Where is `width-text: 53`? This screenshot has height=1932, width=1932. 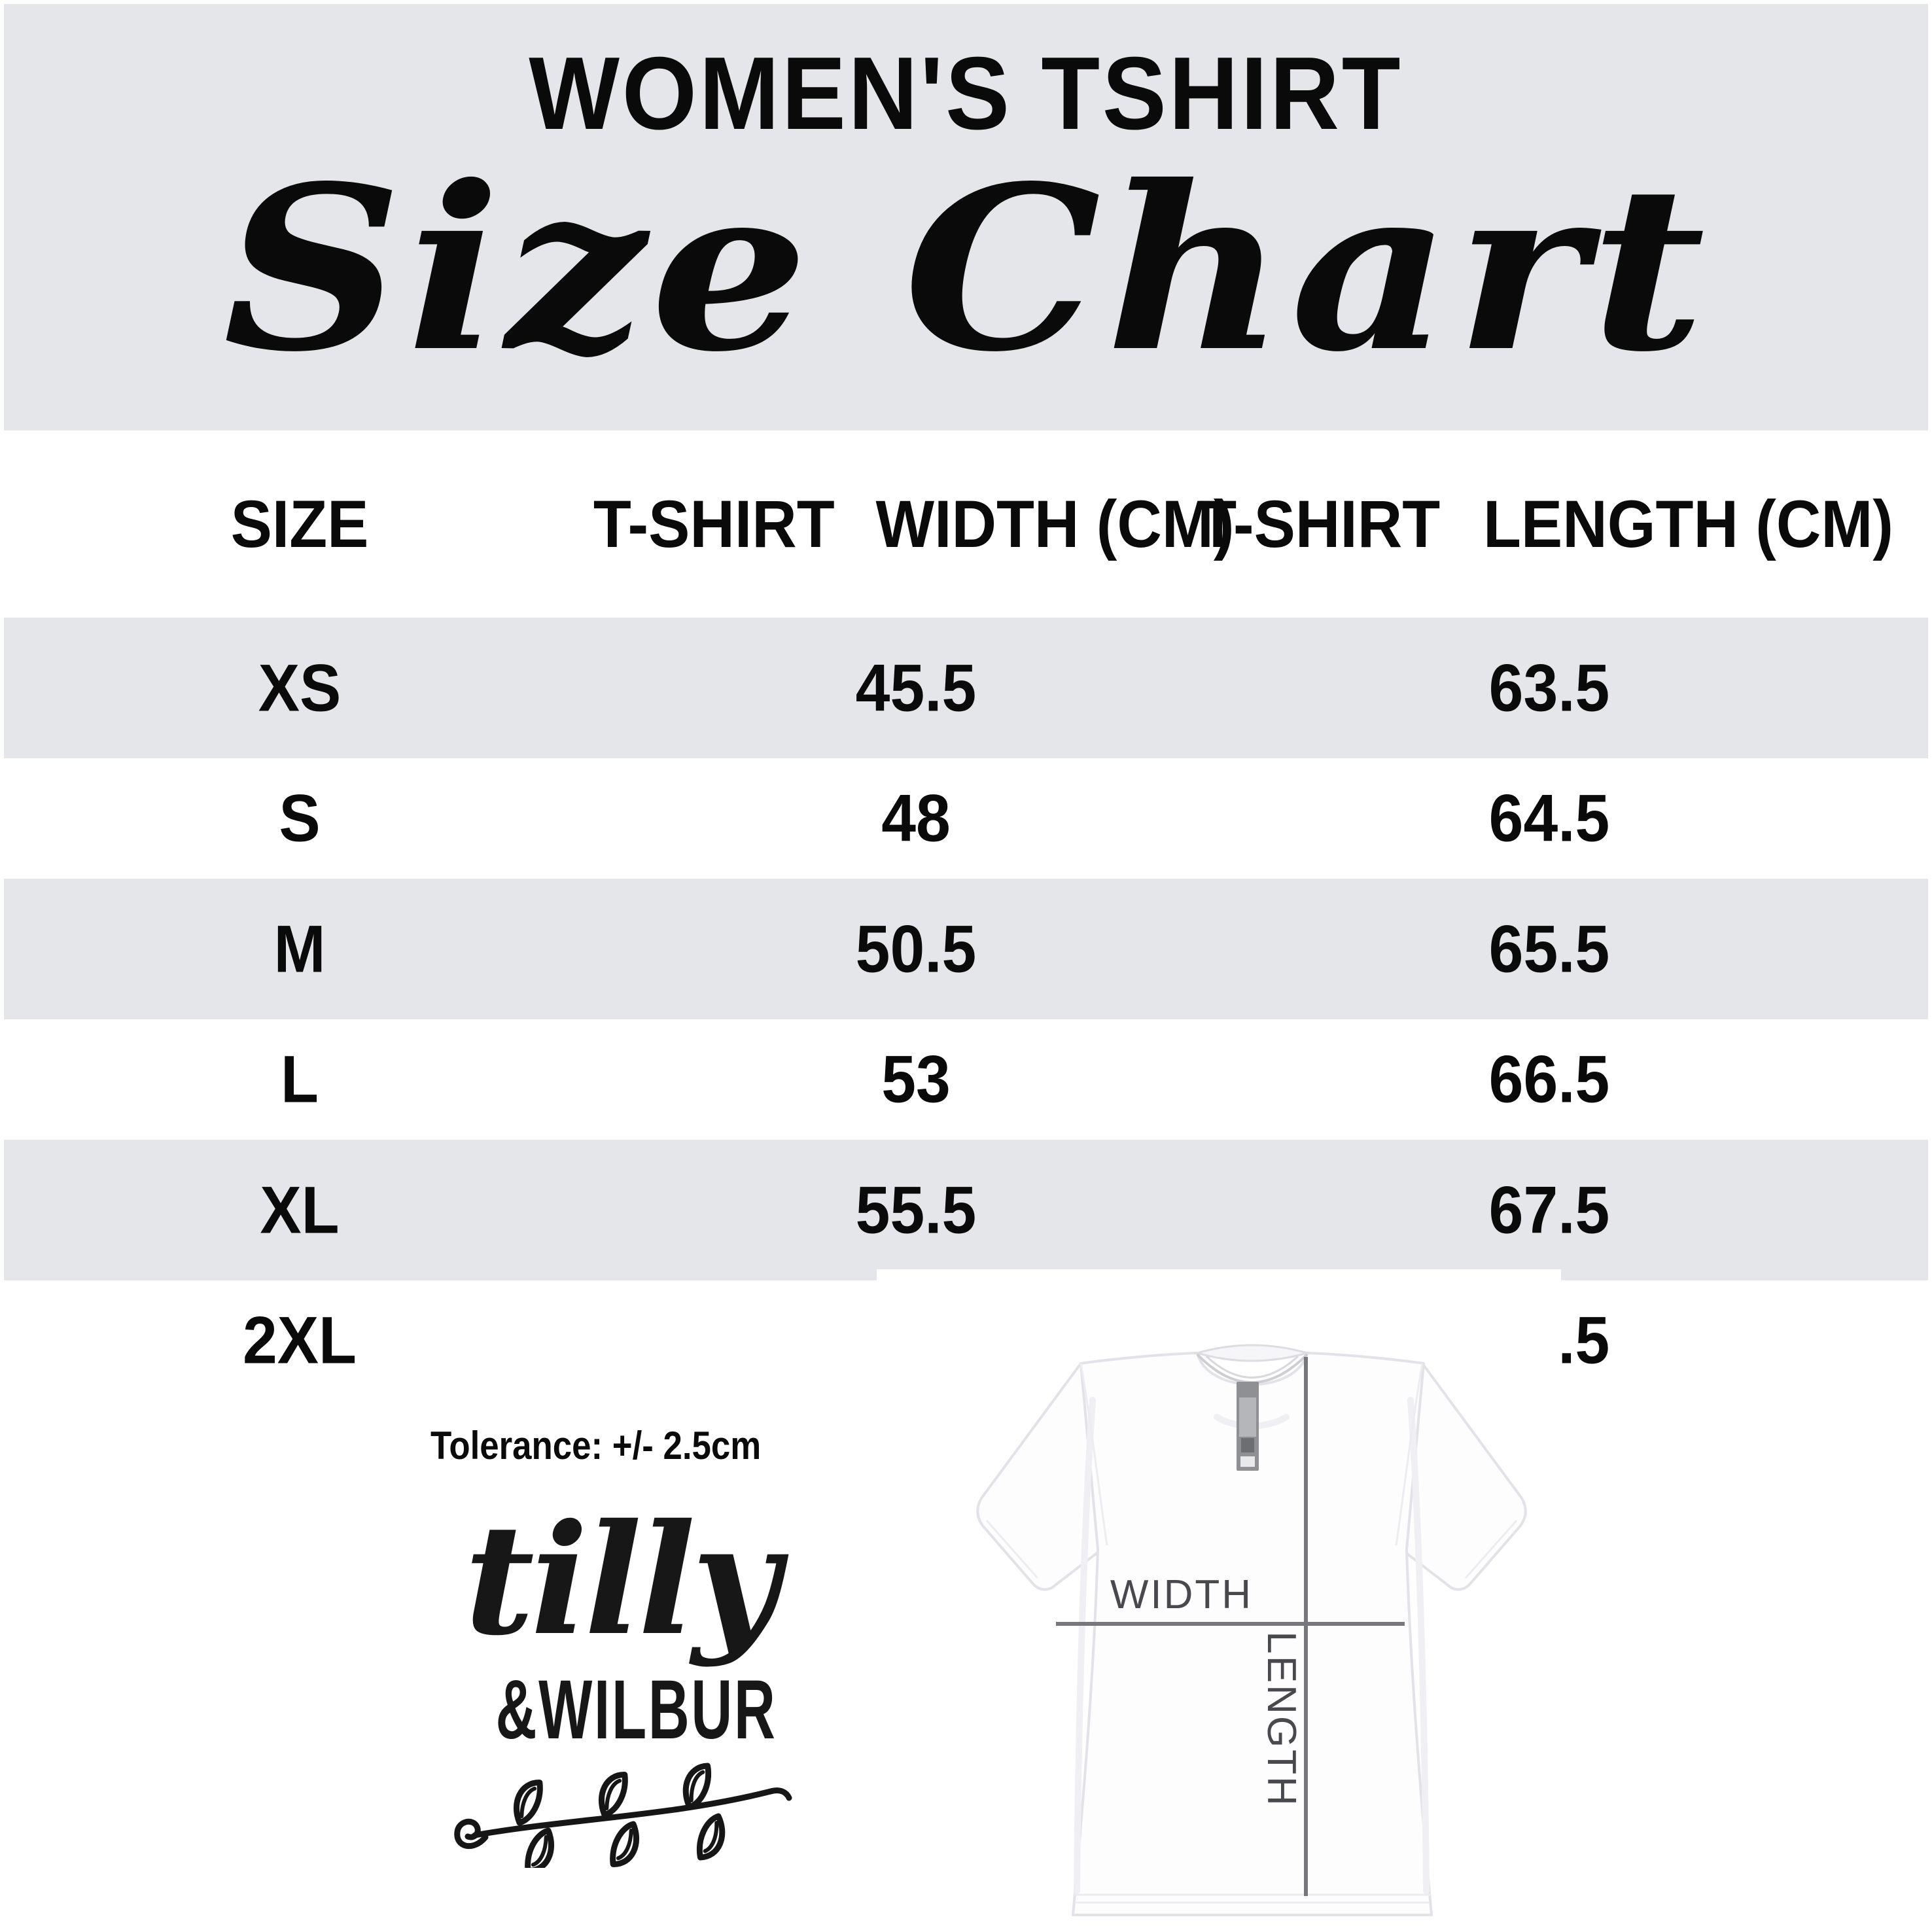 width-text: 53 is located at coordinates (916, 1079).